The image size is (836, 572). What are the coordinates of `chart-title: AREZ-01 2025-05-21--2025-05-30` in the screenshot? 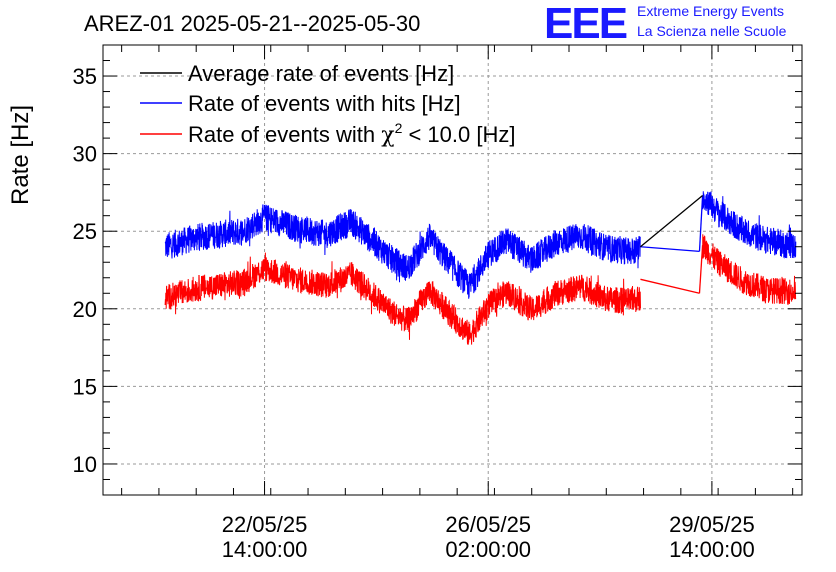 It's located at (252, 23).